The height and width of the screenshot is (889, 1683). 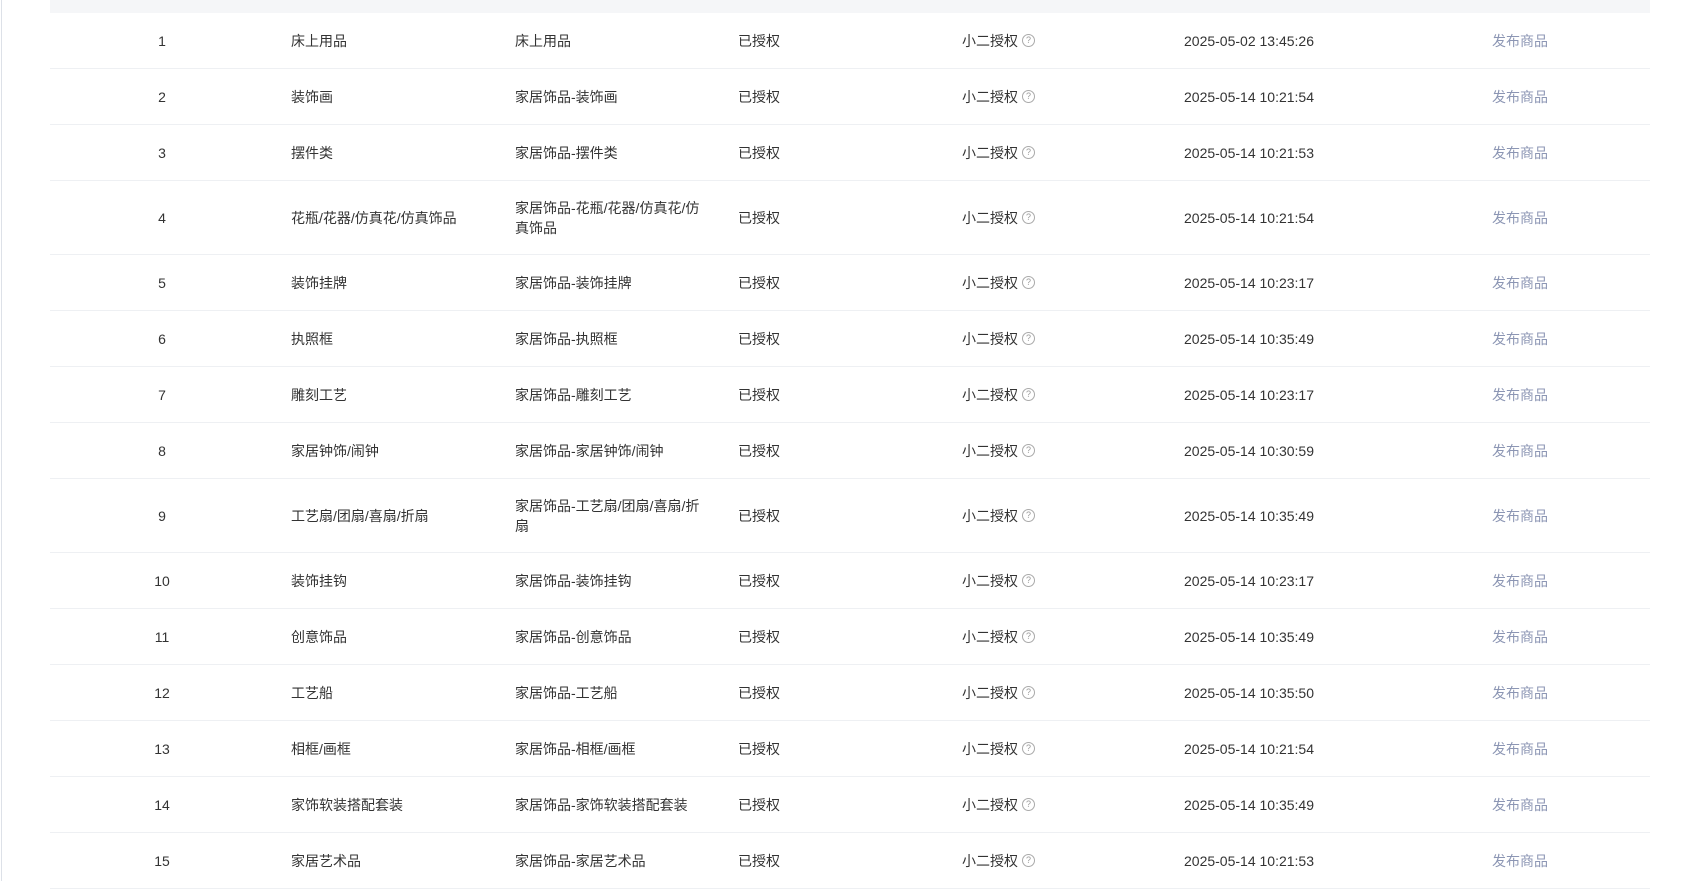 What do you see at coordinates (1249, 40) in the screenshot?
I see `auth-time: 2025-05-02 13:45:26` at bounding box center [1249, 40].